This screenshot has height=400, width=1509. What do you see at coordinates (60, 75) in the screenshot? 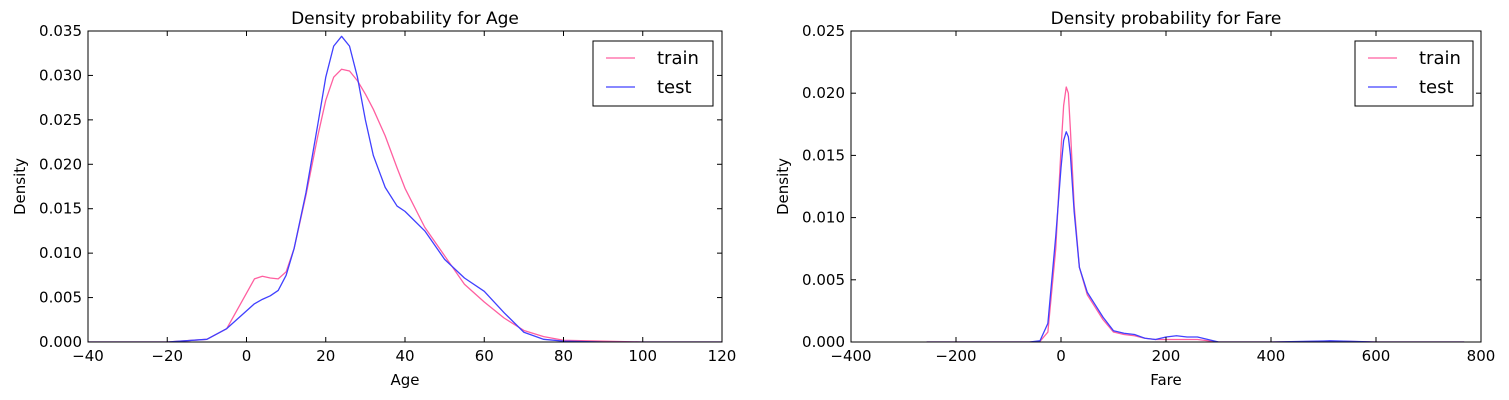
I see `y-tick-label: 0.030` at bounding box center [60, 75].